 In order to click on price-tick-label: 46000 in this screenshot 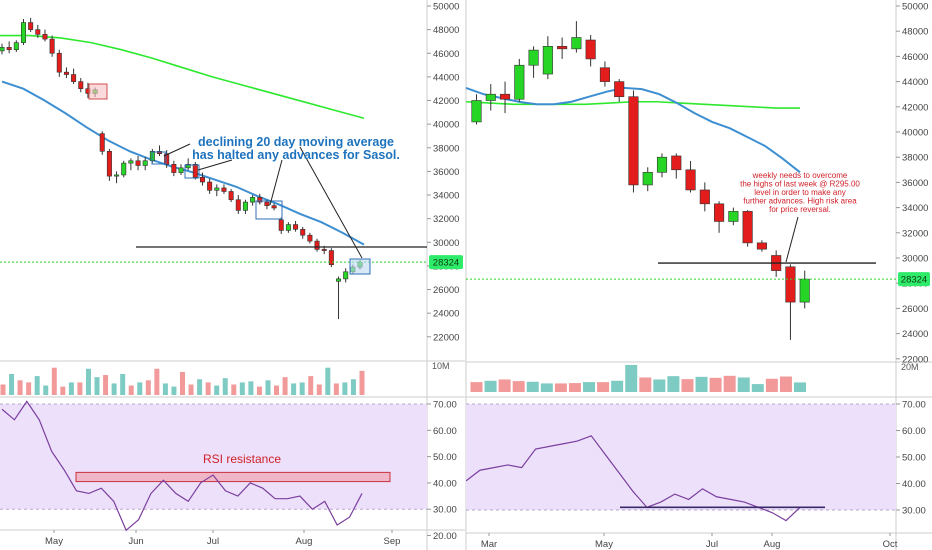, I will do `click(446, 54)`.